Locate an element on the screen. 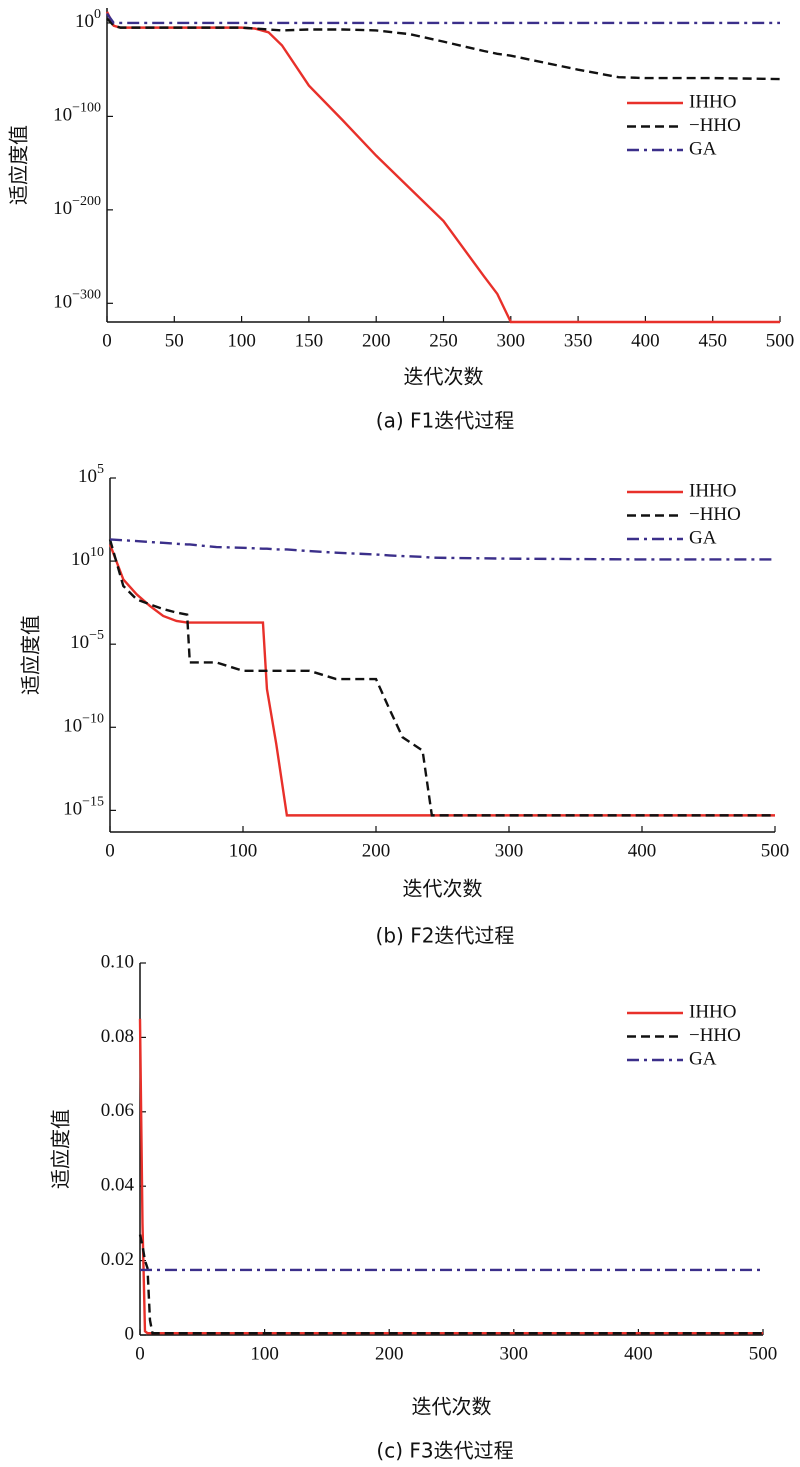  y-tick-label: 10⁻¹⁵ is located at coordinates (83, 807).